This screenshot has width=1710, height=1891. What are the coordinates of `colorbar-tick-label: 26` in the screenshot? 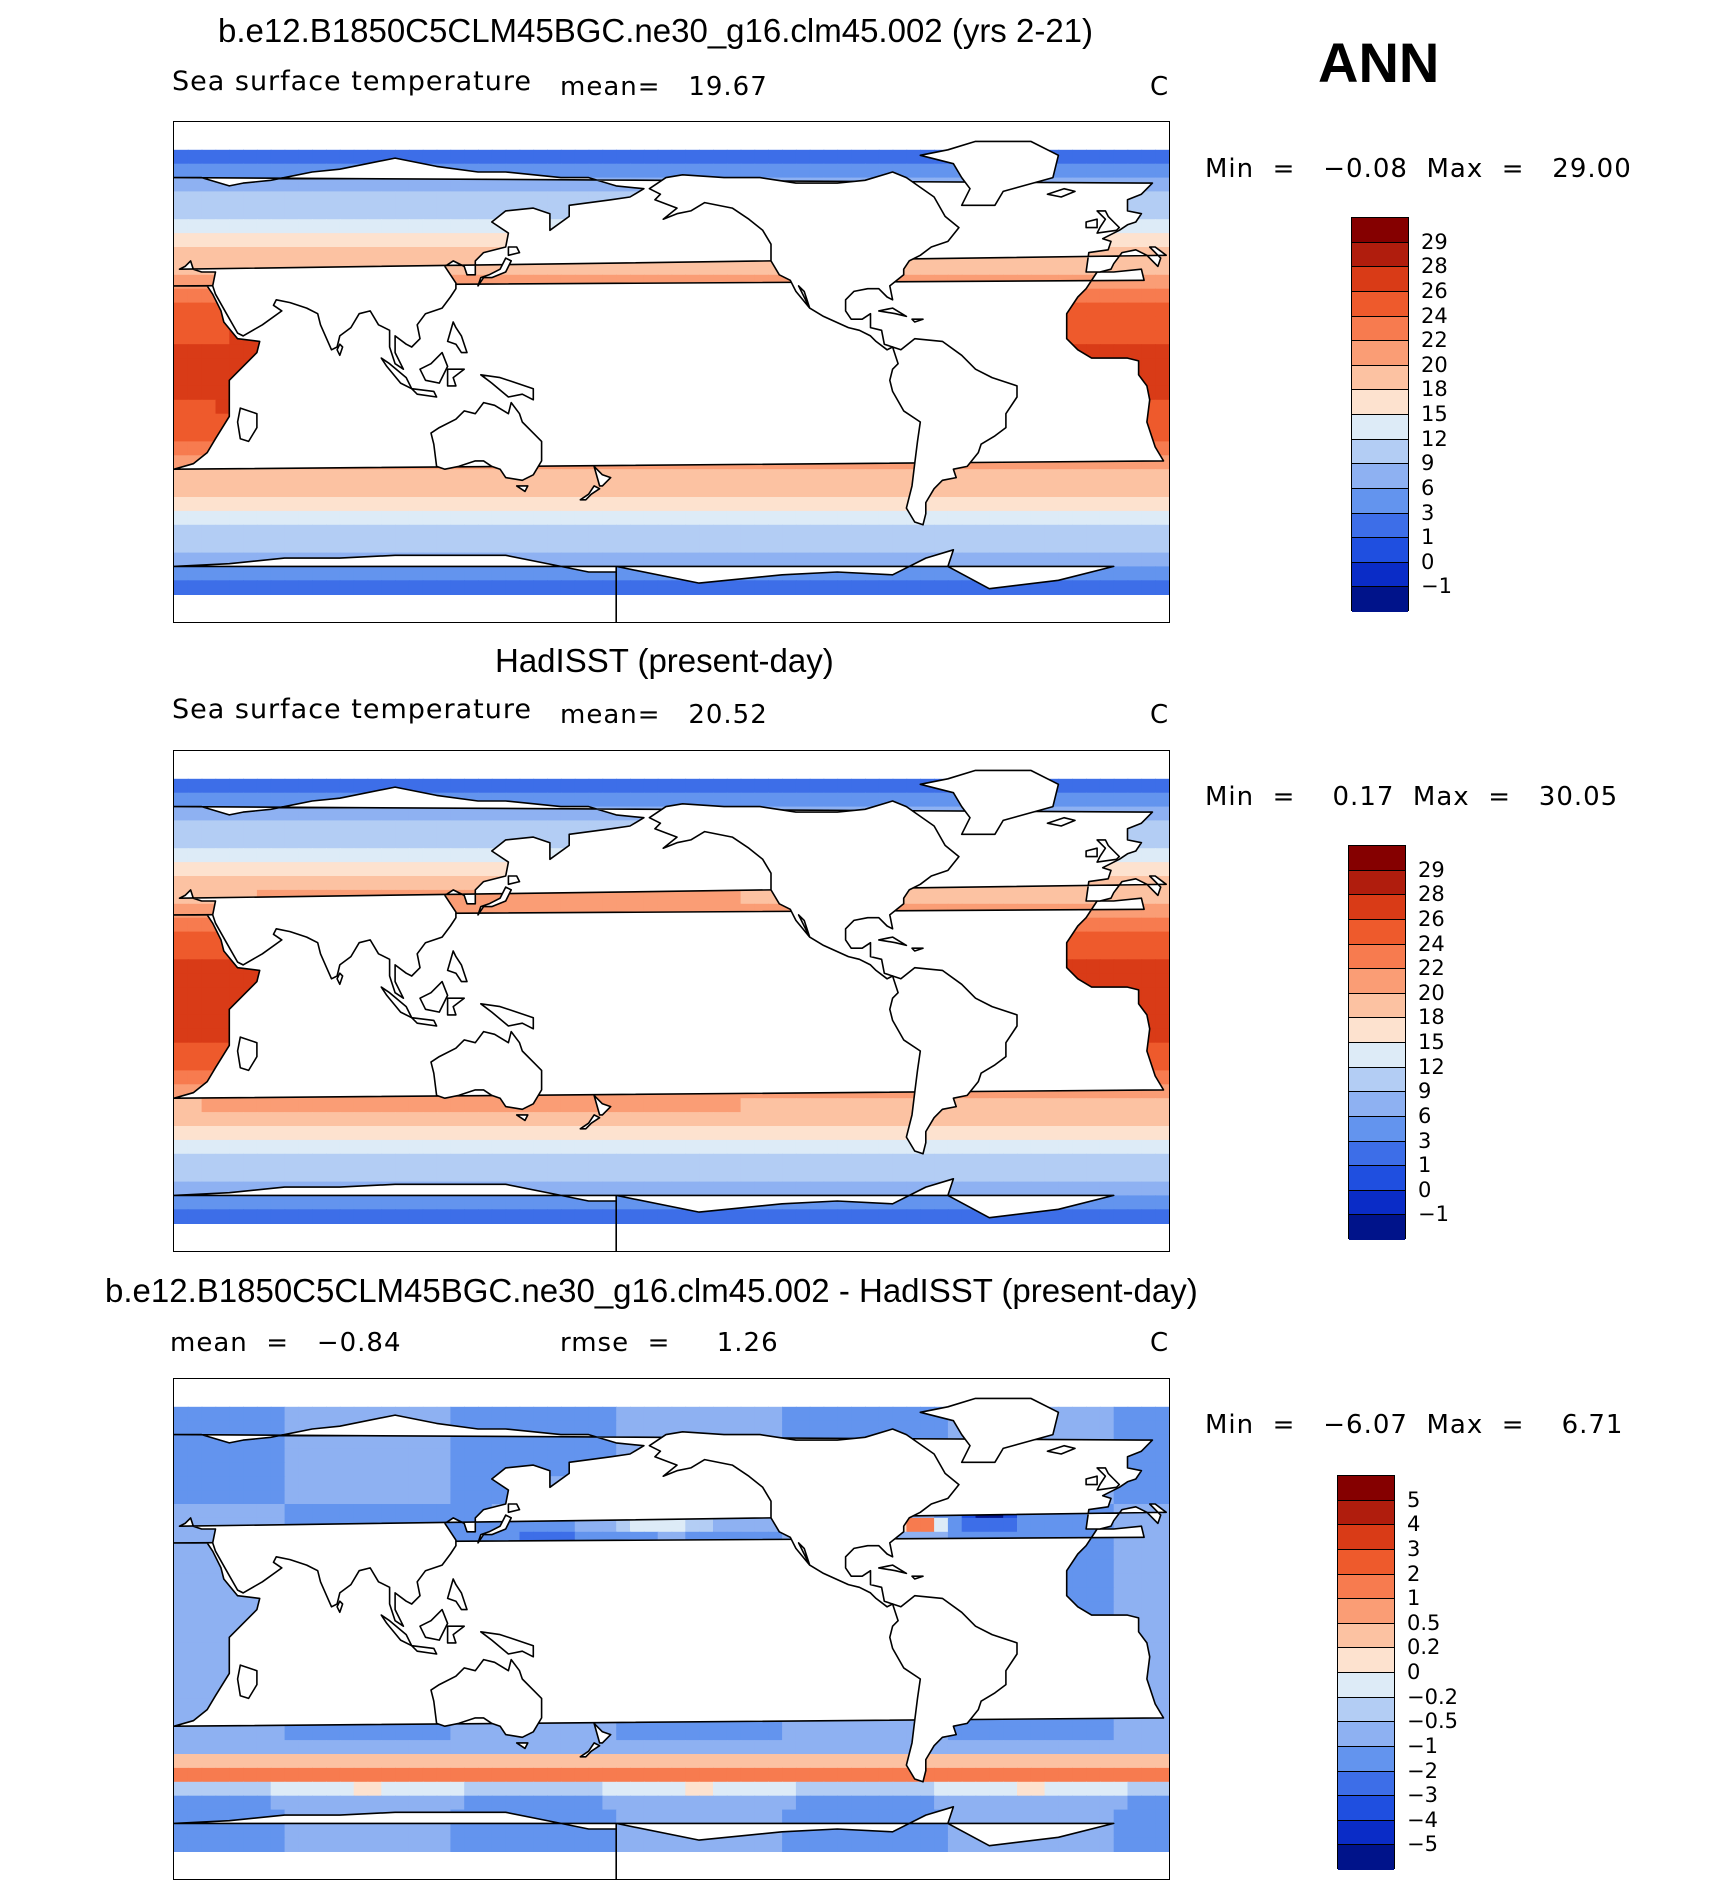 It's located at (1431, 918).